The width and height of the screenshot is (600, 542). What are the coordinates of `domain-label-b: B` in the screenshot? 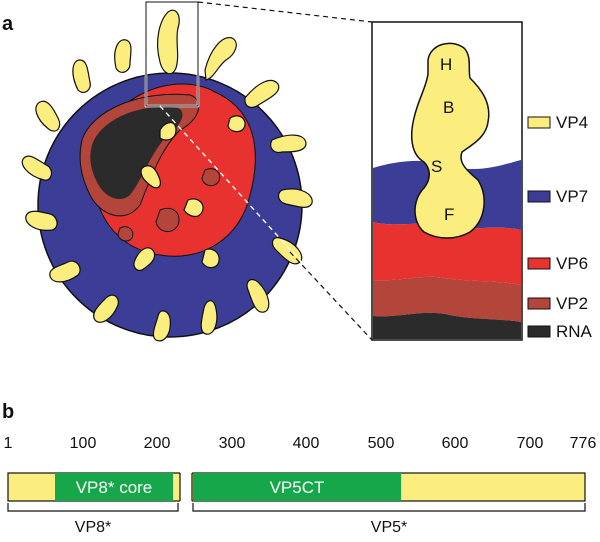 It's located at (448, 107).